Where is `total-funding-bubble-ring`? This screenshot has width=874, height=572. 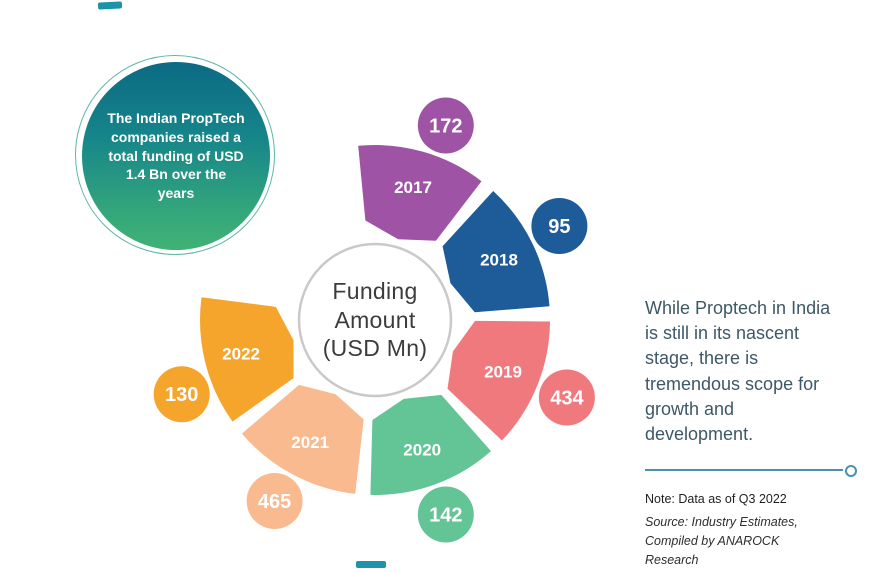 total-funding-bubble-ring is located at coordinates (175, 155).